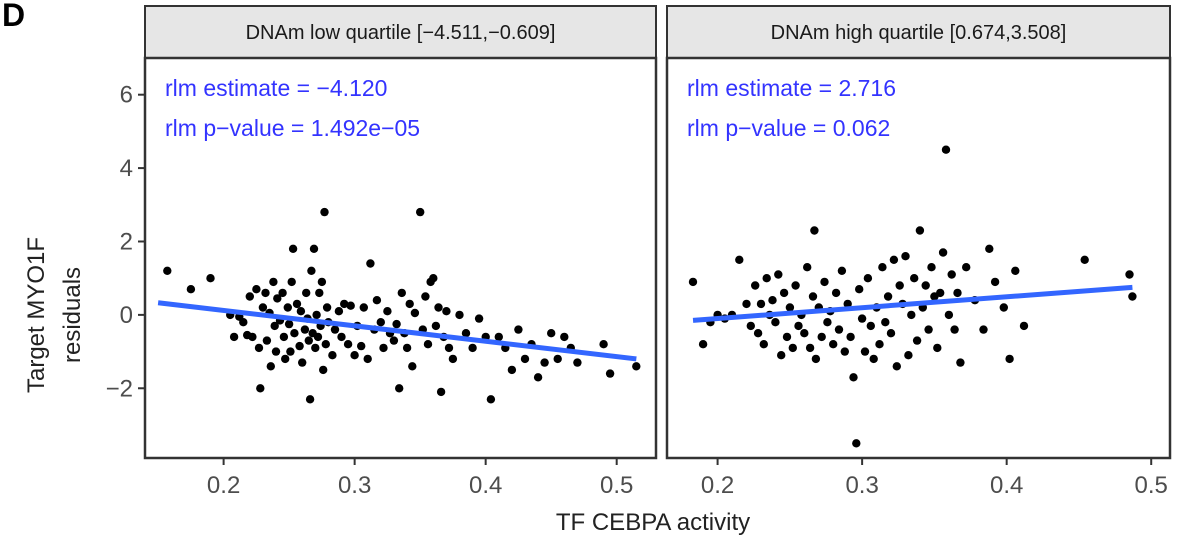 The image size is (1186, 538). Describe the element at coordinates (485, 485) in the screenshot. I see `x-tick-label: 0.4` at that location.